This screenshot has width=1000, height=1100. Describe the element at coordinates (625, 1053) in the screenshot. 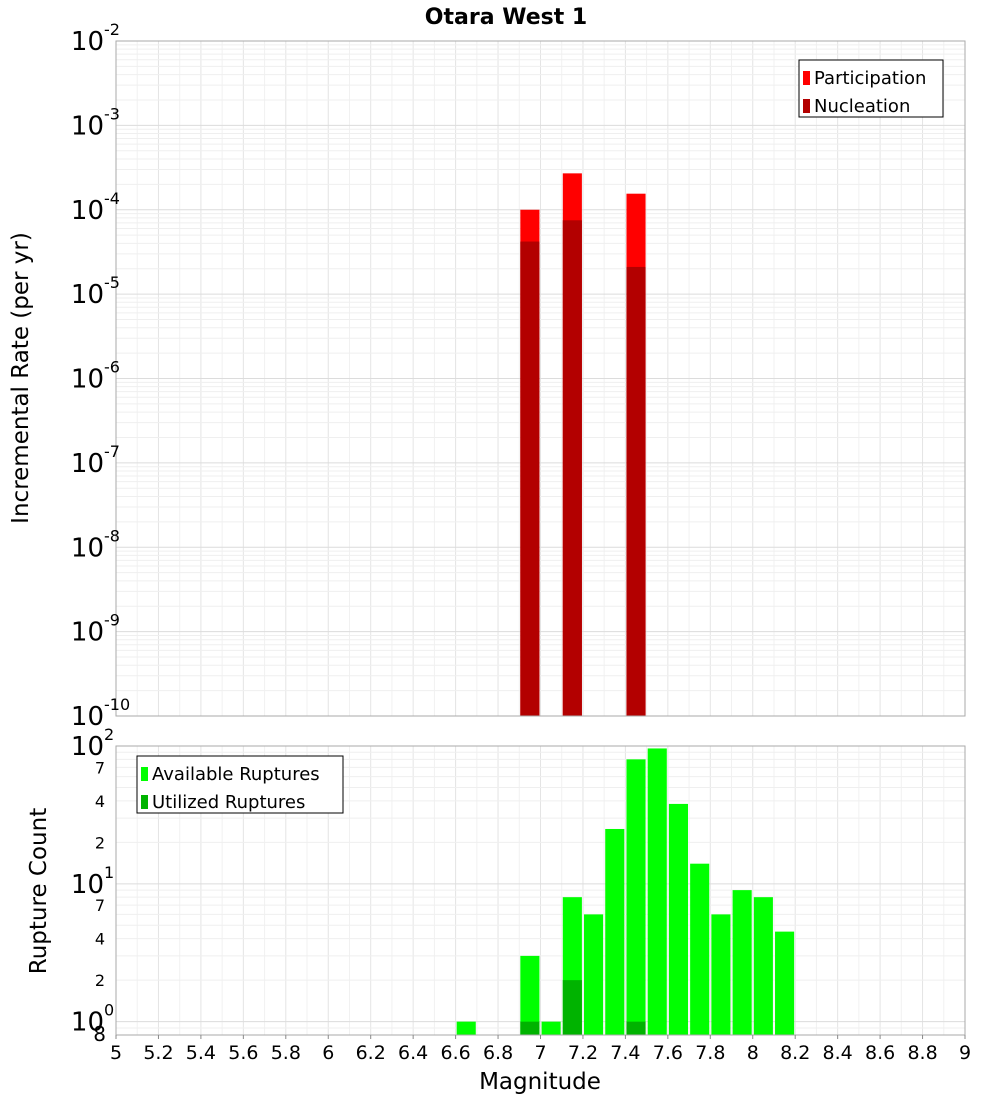

I see `x-tick-label: 7.4` at that location.